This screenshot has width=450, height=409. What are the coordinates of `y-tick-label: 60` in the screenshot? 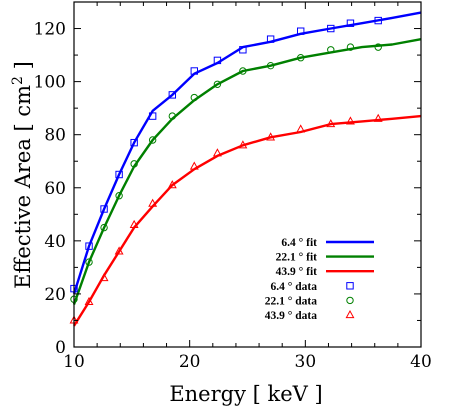 It's located at (55, 189).